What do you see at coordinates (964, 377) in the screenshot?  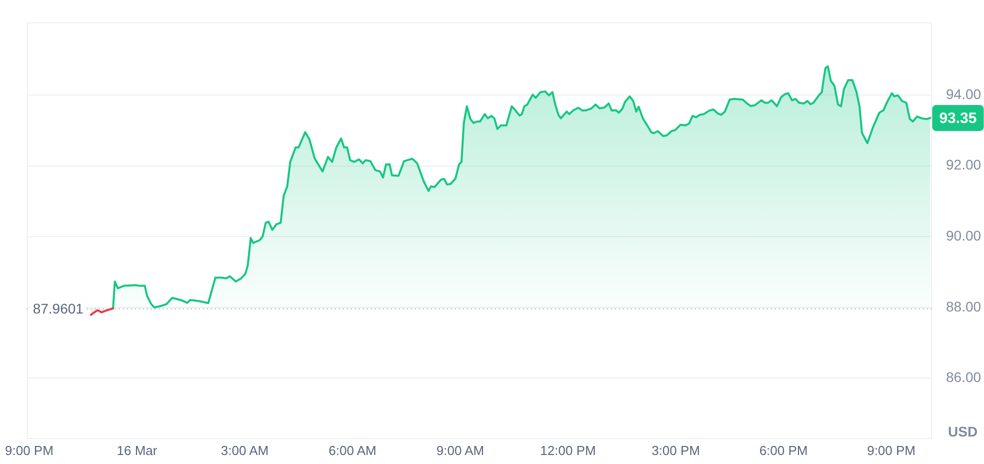 I see `y-tick-label: 86.00` at bounding box center [964, 377].